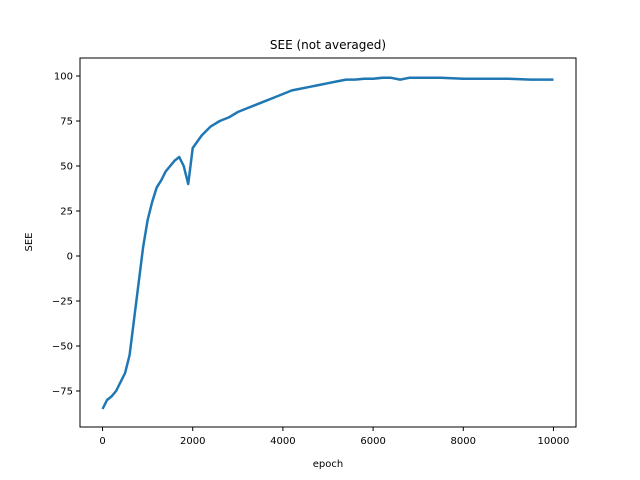  What do you see at coordinates (102, 441) in the screenshot?
I see `x-tick-label: 0` at bounding box center [102, 441].